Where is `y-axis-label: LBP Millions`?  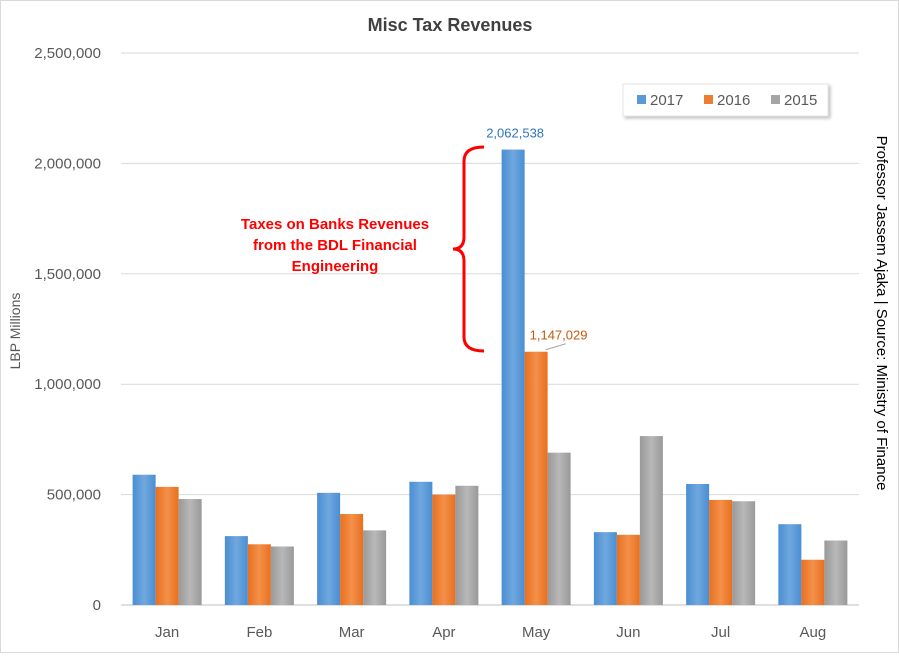 y-axis-label: LBP Millions is located at coordinates (15, 331).